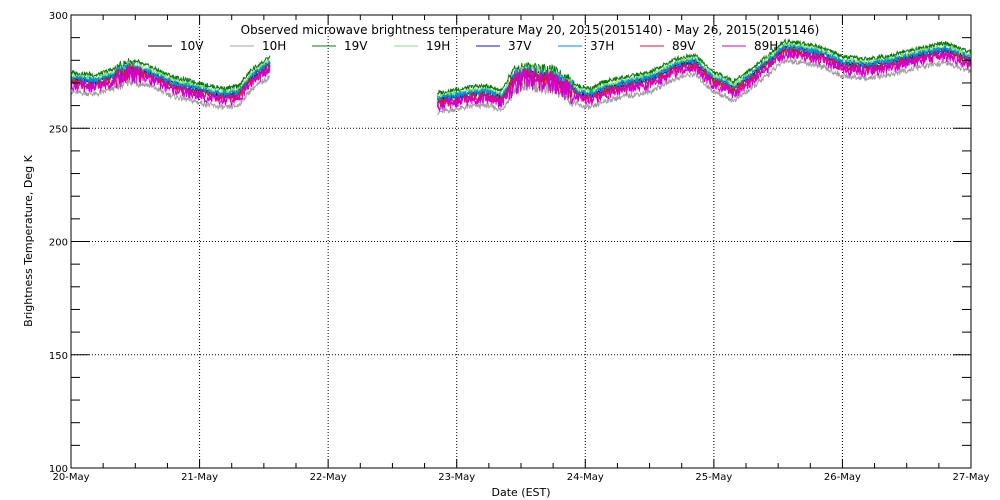 The image size is (1000, 500). What do you see at coordinates (328, 477) in the screenshot?
I see `x-tick-label: 22-May` at bounding box center [328, 477].